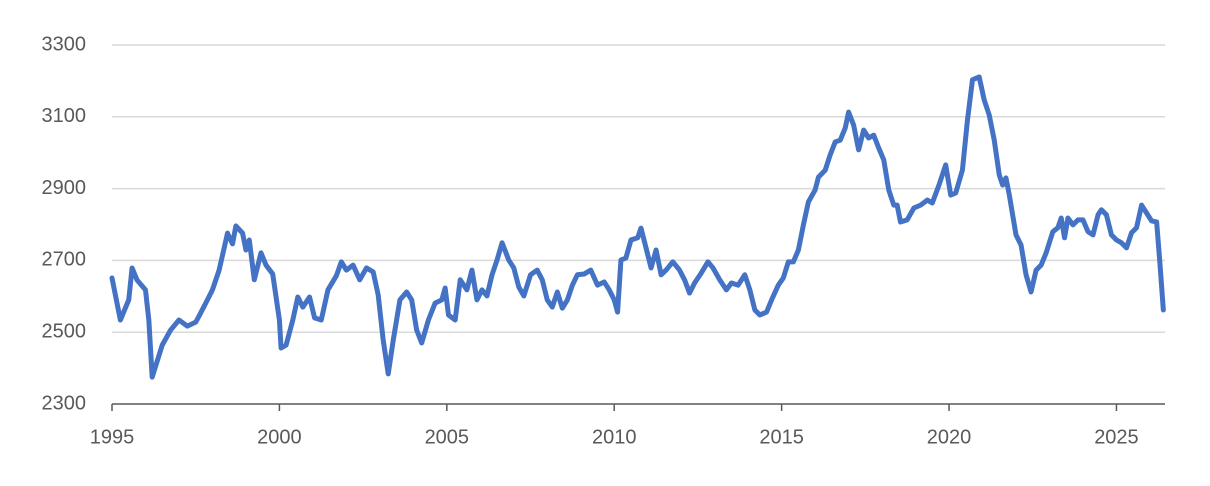  I want to click on y-tick-label: 3100, so click(64, 116).